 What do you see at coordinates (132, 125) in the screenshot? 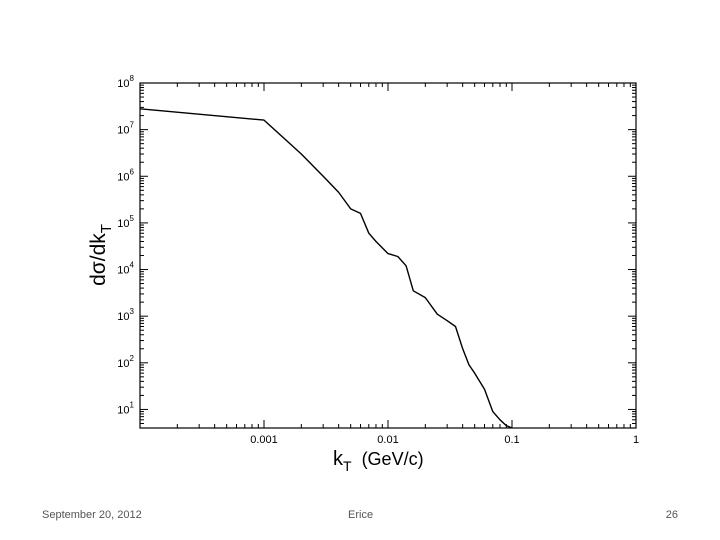
I see `y-tick-label-exponent: 7` at bounding box center [132, 125].